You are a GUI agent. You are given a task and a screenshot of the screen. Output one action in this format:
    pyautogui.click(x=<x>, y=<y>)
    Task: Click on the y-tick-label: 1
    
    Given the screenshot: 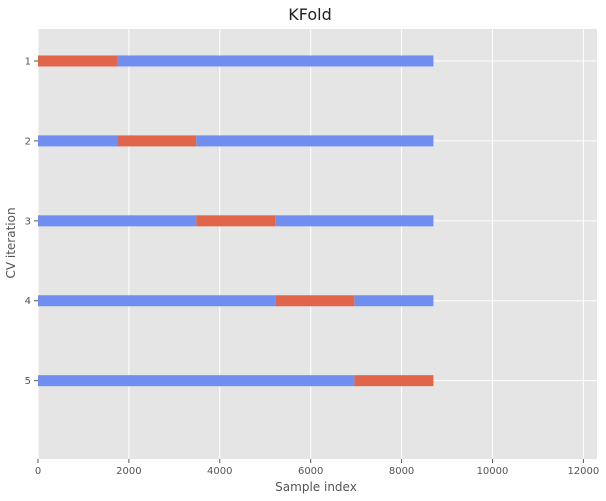 What is the action you would take?
    pyautogui.click(x=28, y=61)
    